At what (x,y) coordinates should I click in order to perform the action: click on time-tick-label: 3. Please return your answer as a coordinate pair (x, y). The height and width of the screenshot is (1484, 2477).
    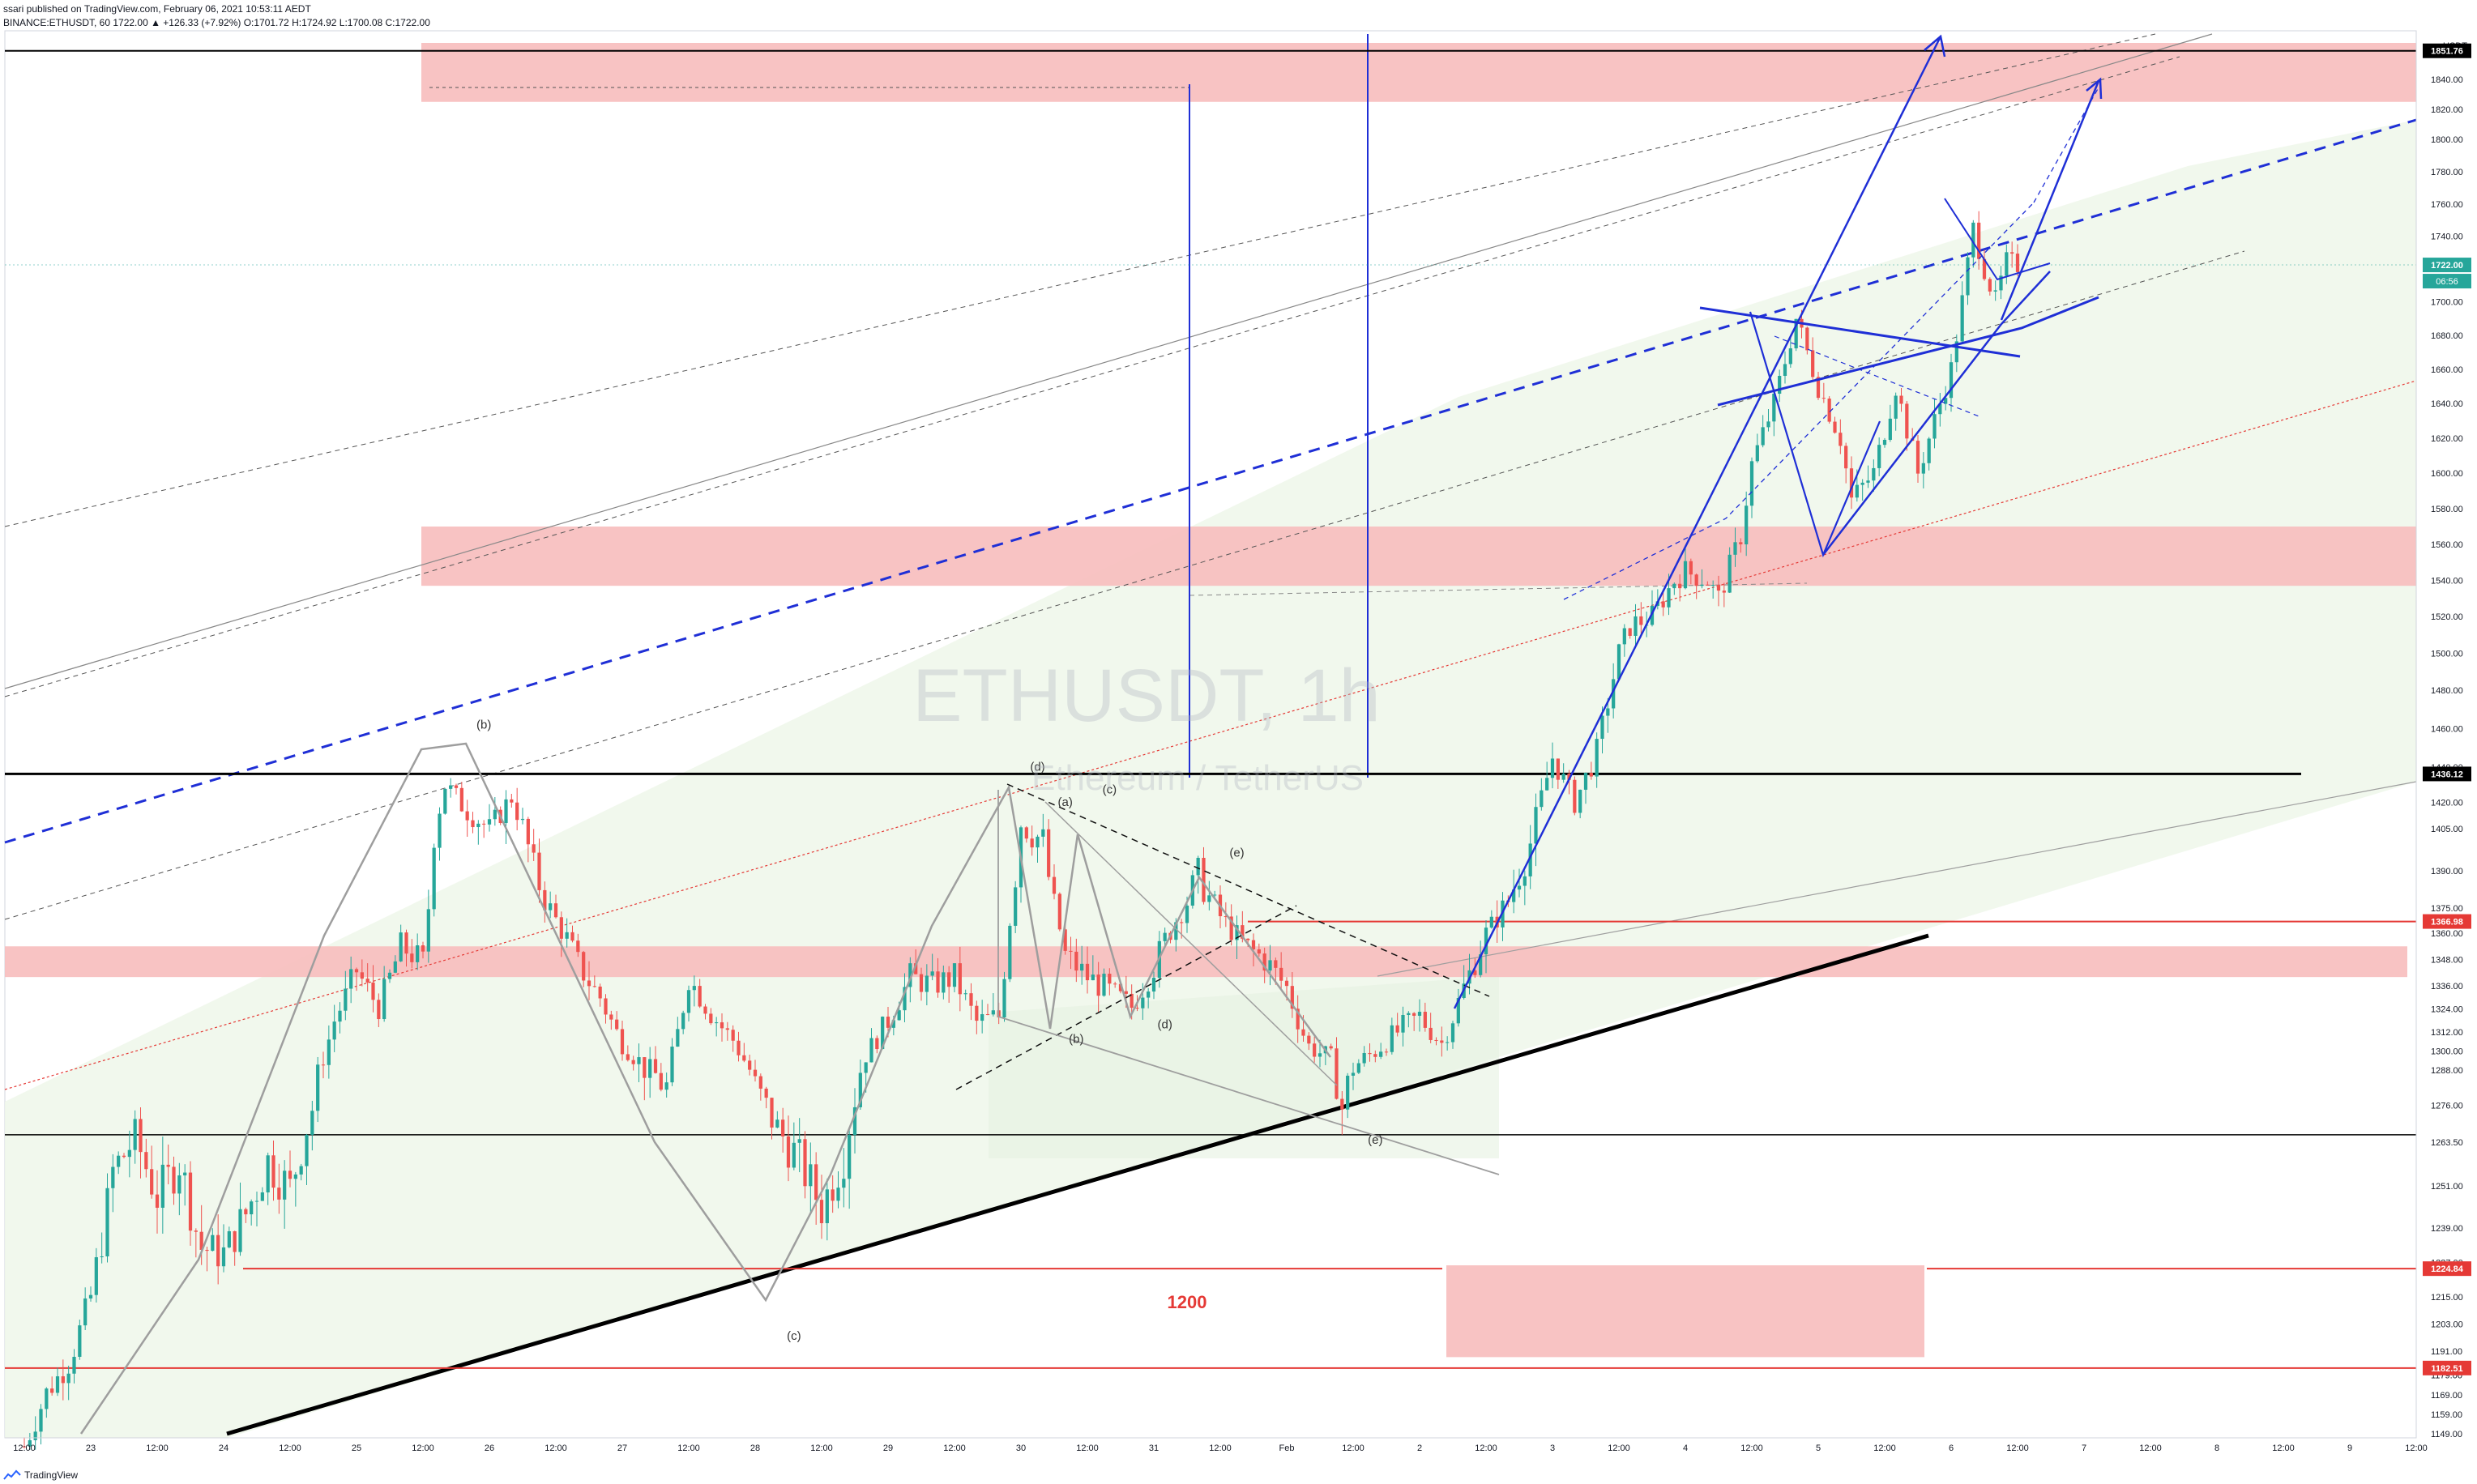
    Looking at the image, I should click on (1552, 1448).